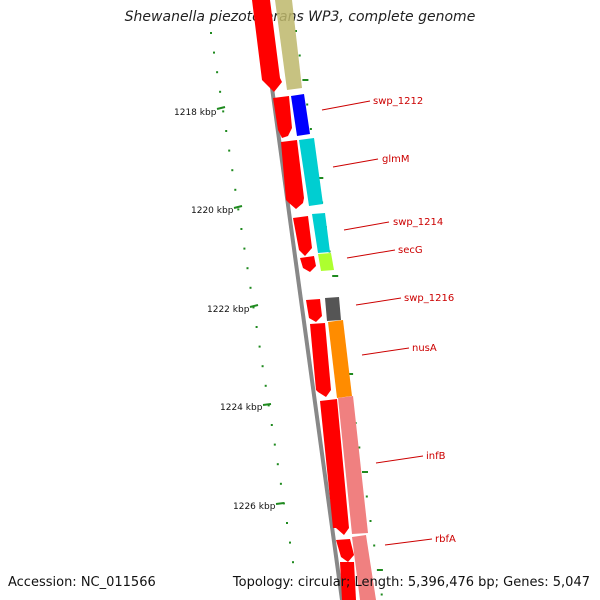 This screenshot has height=600, width=600. What do you see at coordinates (340, 359) in the screenshot?
I see `feature-block-orange` at bounding box center [340, 359].